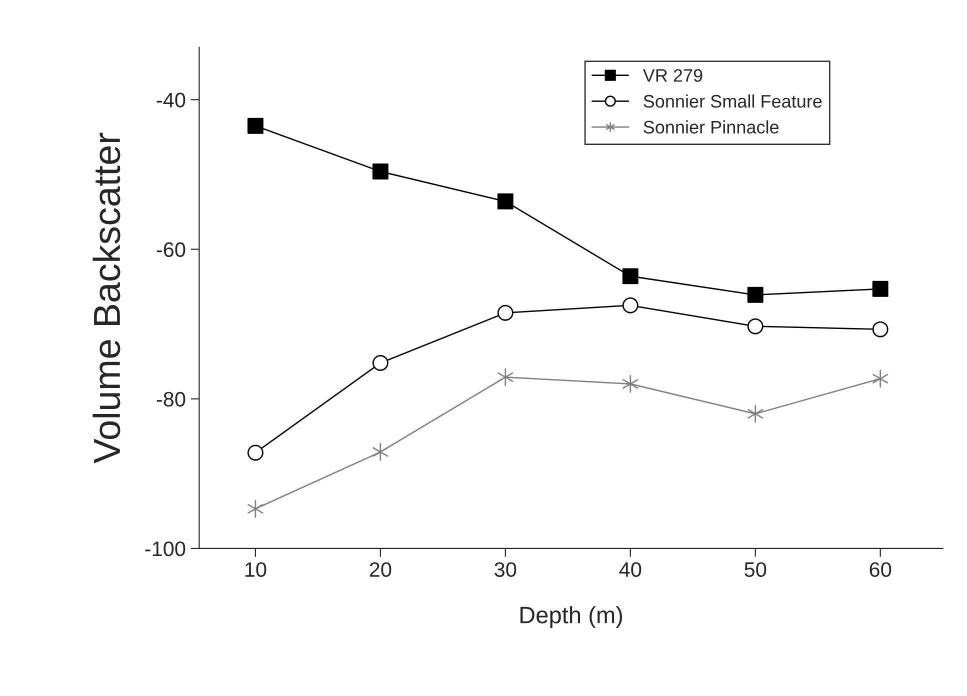 This screenshot has height=696, width=967. What do you see at coordinates (255, 569) in the screenshot?
I see `x-tick-label: 10` at bounding box center [255, 569].